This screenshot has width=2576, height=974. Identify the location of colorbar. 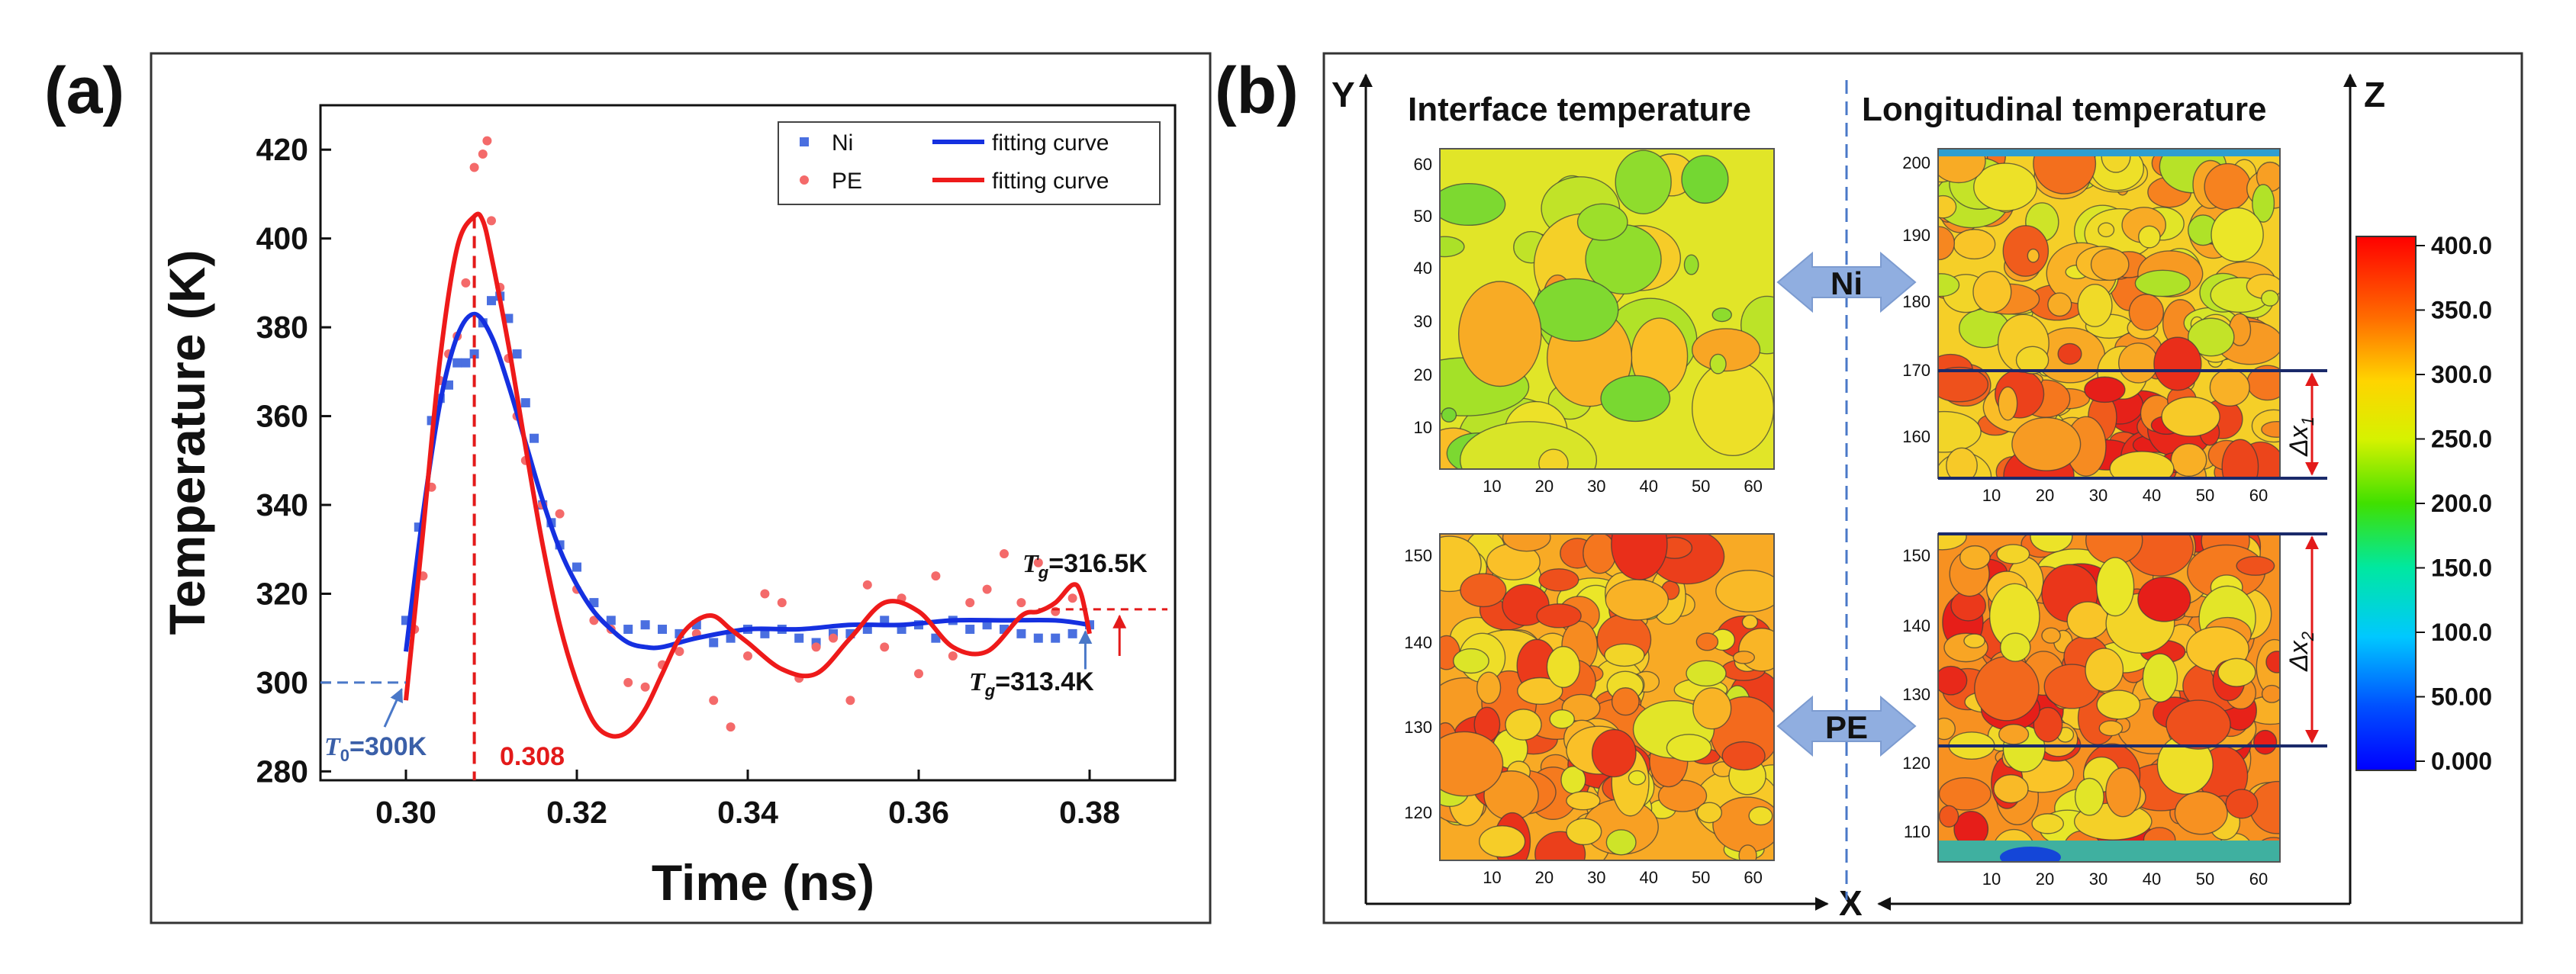
(2386, 503).